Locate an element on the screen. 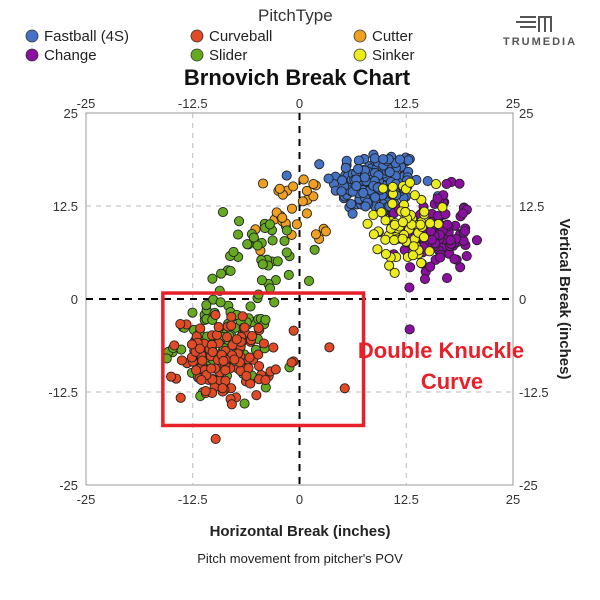 The image size is (600, 600). legend-item: Slider is located at coordinates (218, 55).